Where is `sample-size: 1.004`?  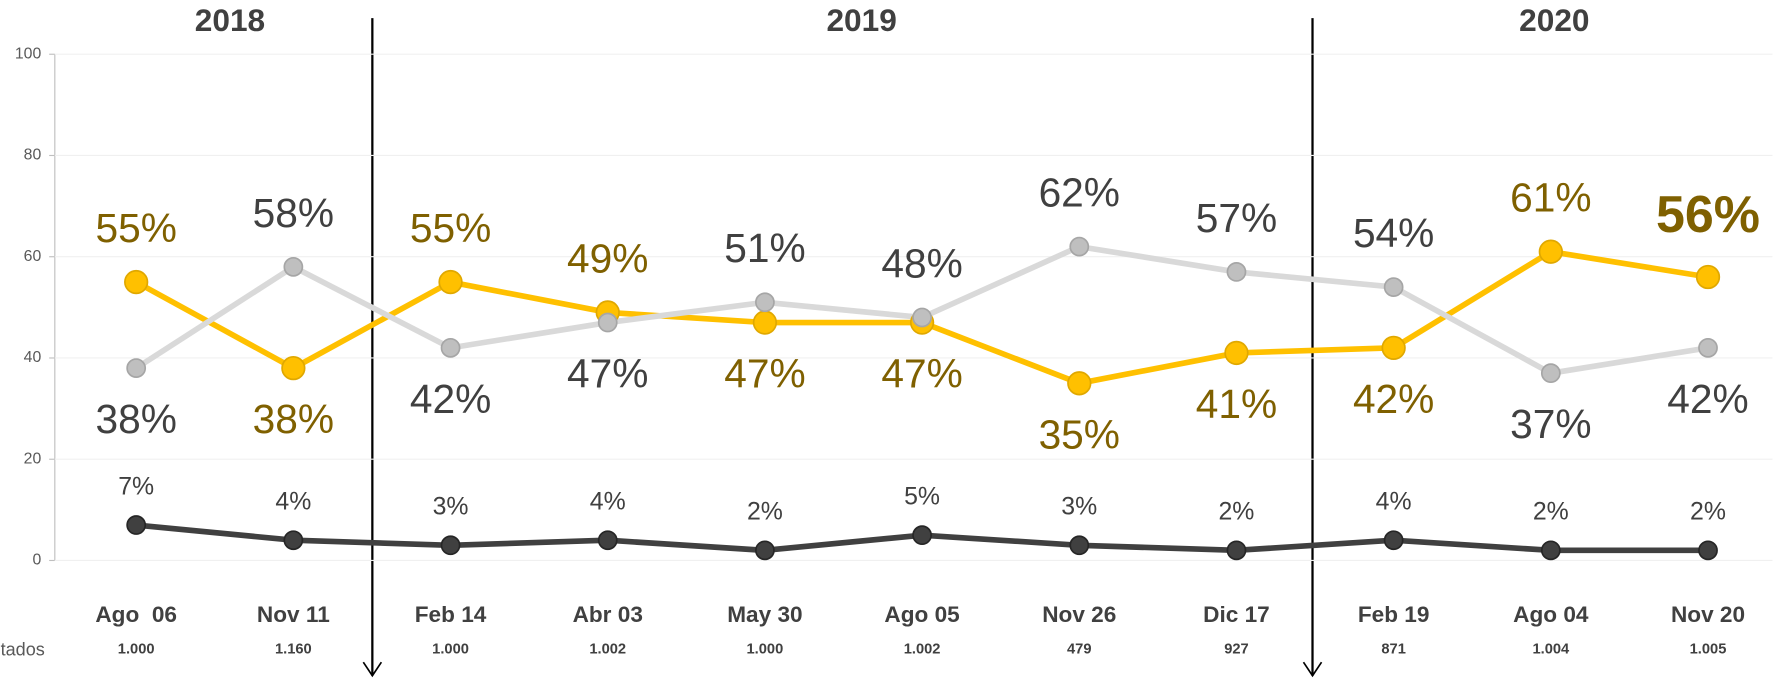
sample-size: 1.004 is located at coordinates (1551, 650).